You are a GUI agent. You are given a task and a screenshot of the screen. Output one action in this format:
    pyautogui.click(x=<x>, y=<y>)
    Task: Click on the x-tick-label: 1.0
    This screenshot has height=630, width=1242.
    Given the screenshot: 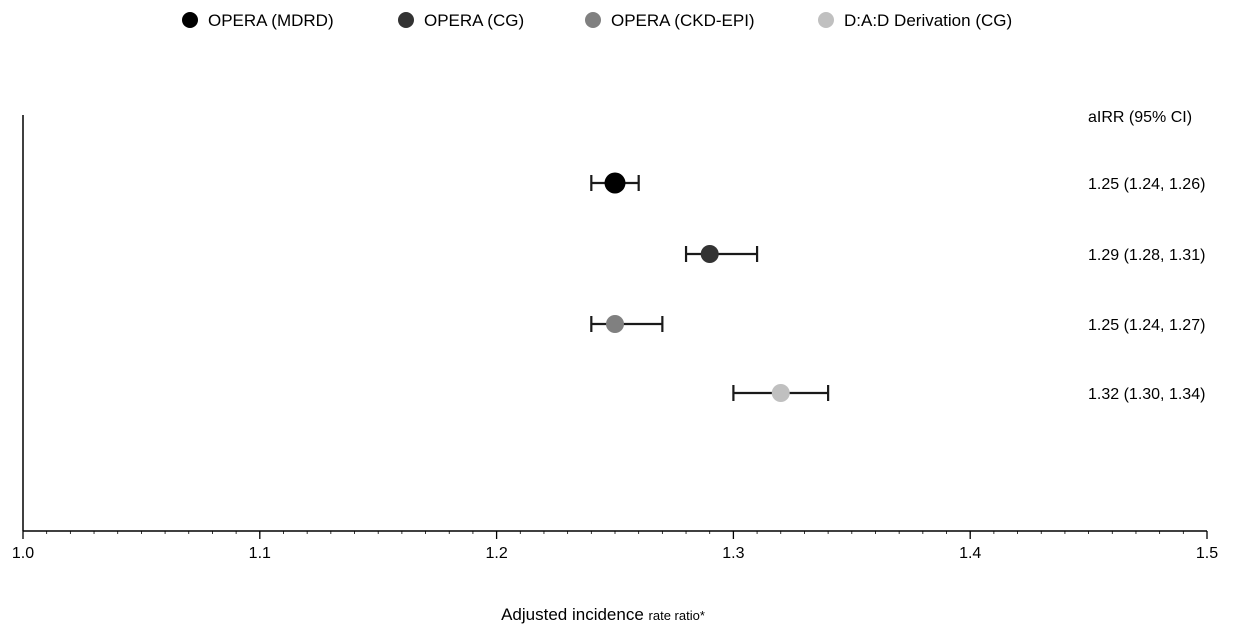 What is the action you would take?
    pyautogui.click(x=23, y=553)
    